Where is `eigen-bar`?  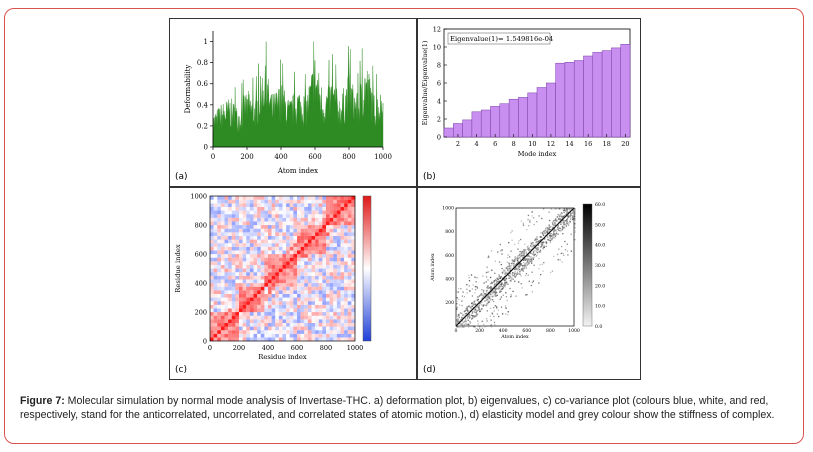
eigen-bar is located at coordinates (606, 94).